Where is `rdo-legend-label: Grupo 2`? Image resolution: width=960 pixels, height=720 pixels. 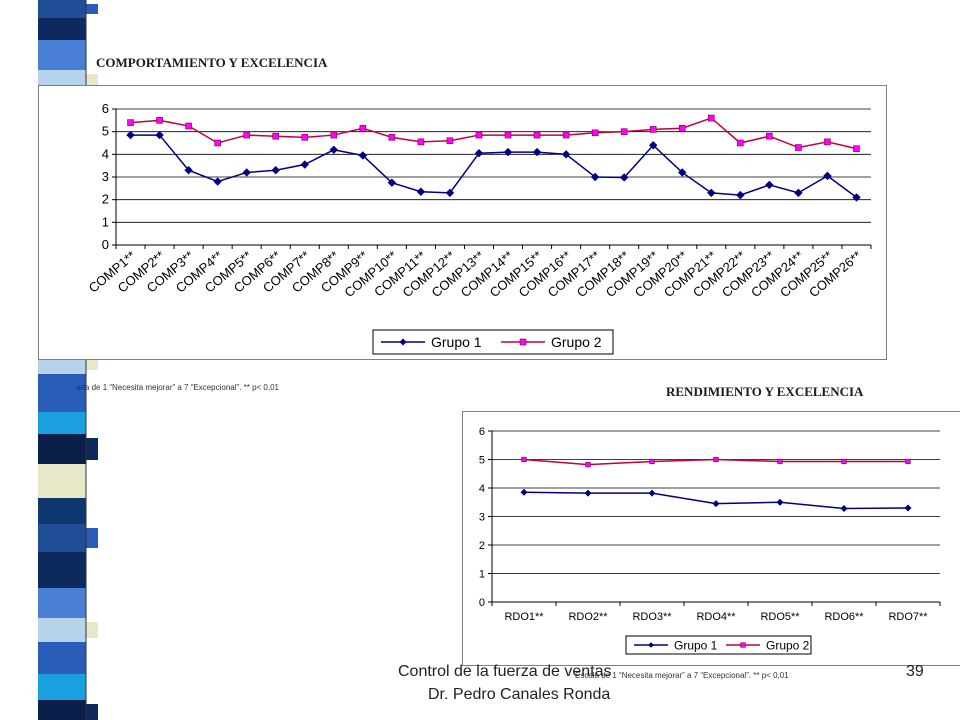
rdo-legend-label: Grupo 2 is located at coordinates (788, 645).